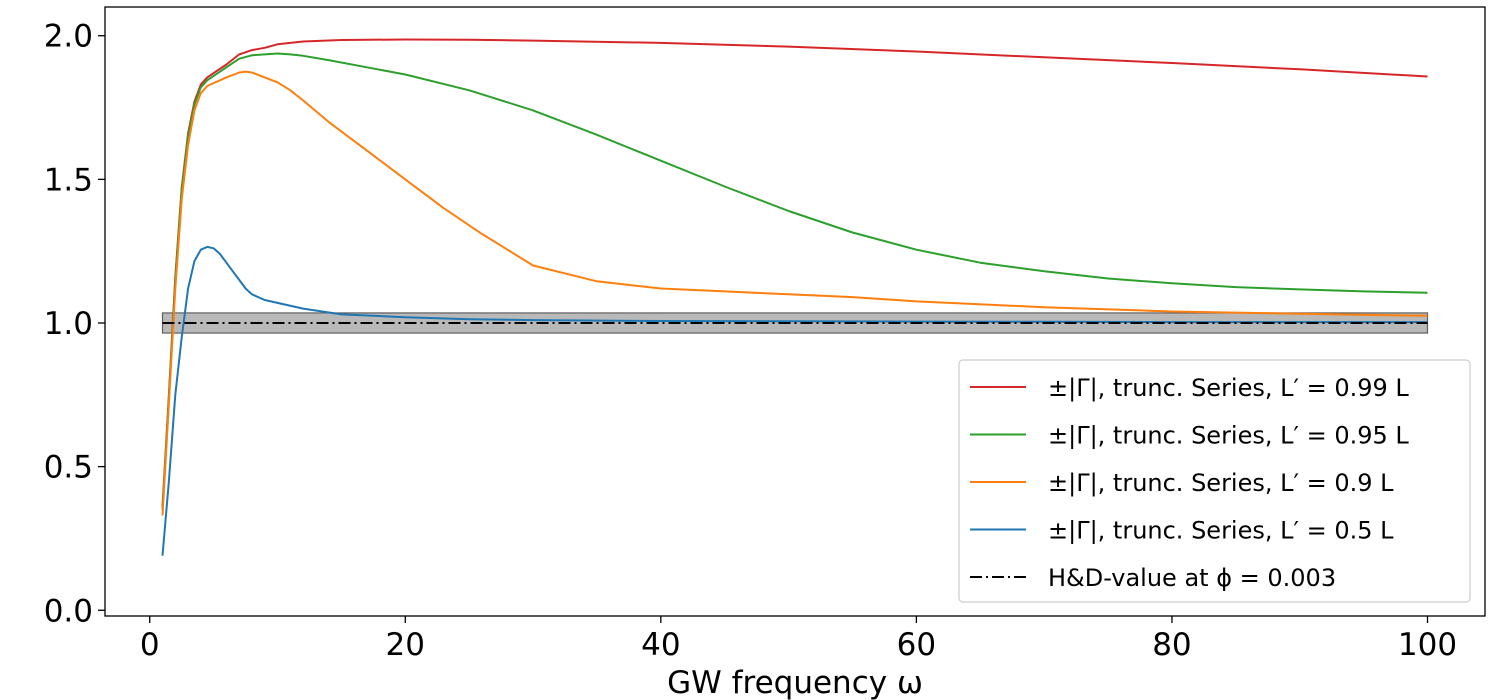 The height and width of the screenshot is (700, 1500). Describe the element at coordinates (68, 468) in the screenshot. I see `y-tick-label: 0.5` at that location.